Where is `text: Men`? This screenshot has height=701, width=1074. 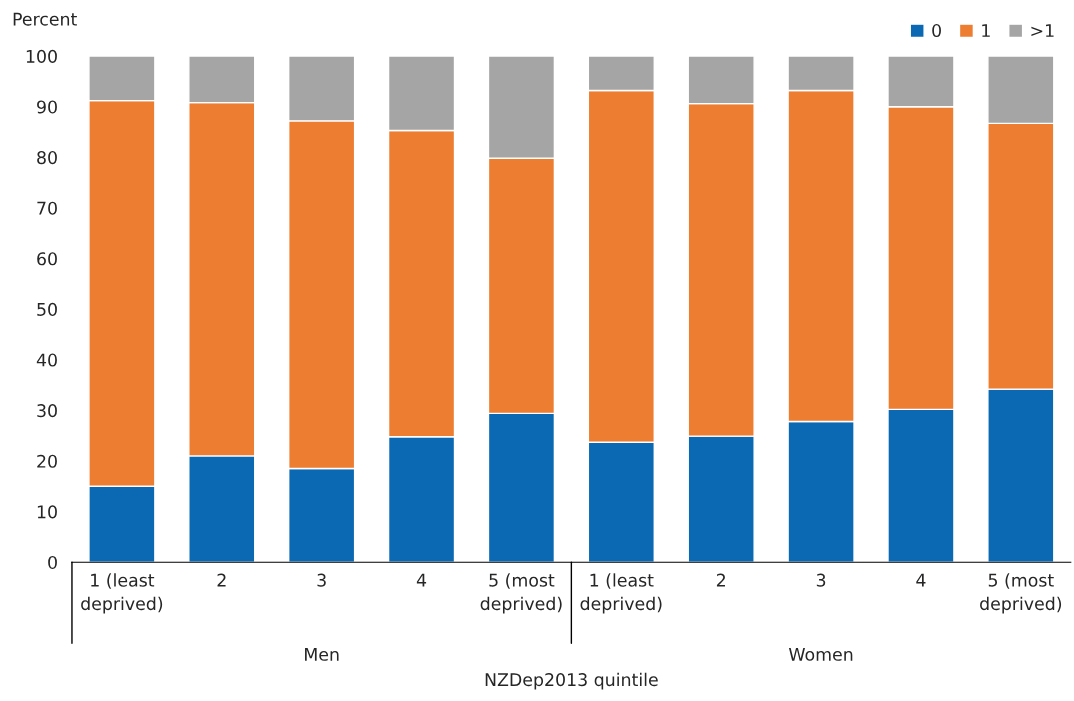
text: Men is located at coordinates (322, 654).